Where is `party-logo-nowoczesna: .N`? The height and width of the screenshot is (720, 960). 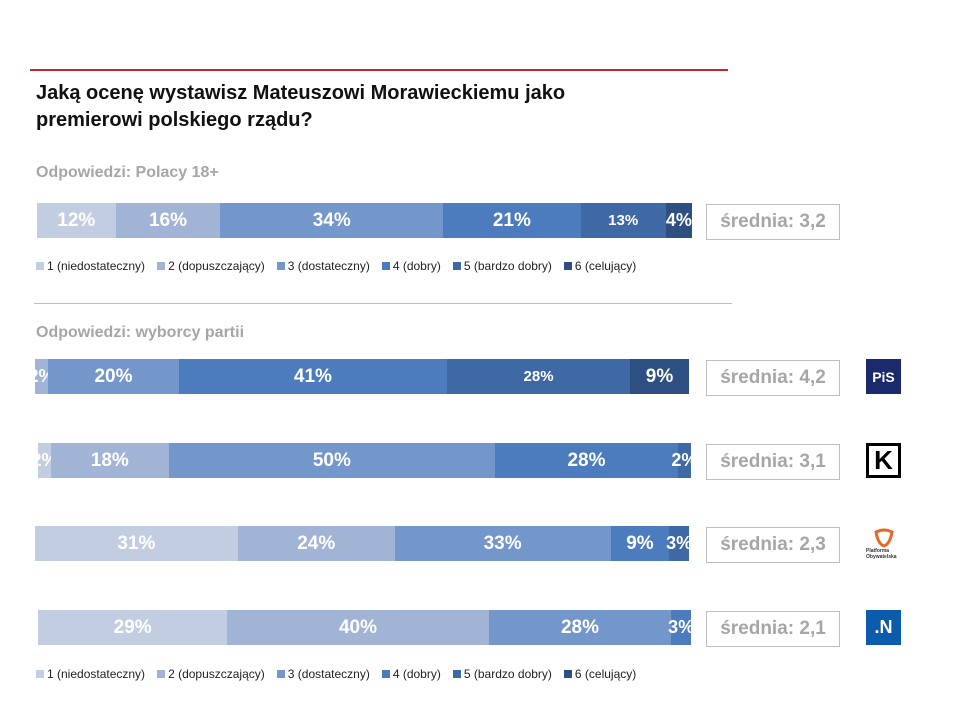
party-logo-nowoczesna: .N is located at coordinates (883, 627).